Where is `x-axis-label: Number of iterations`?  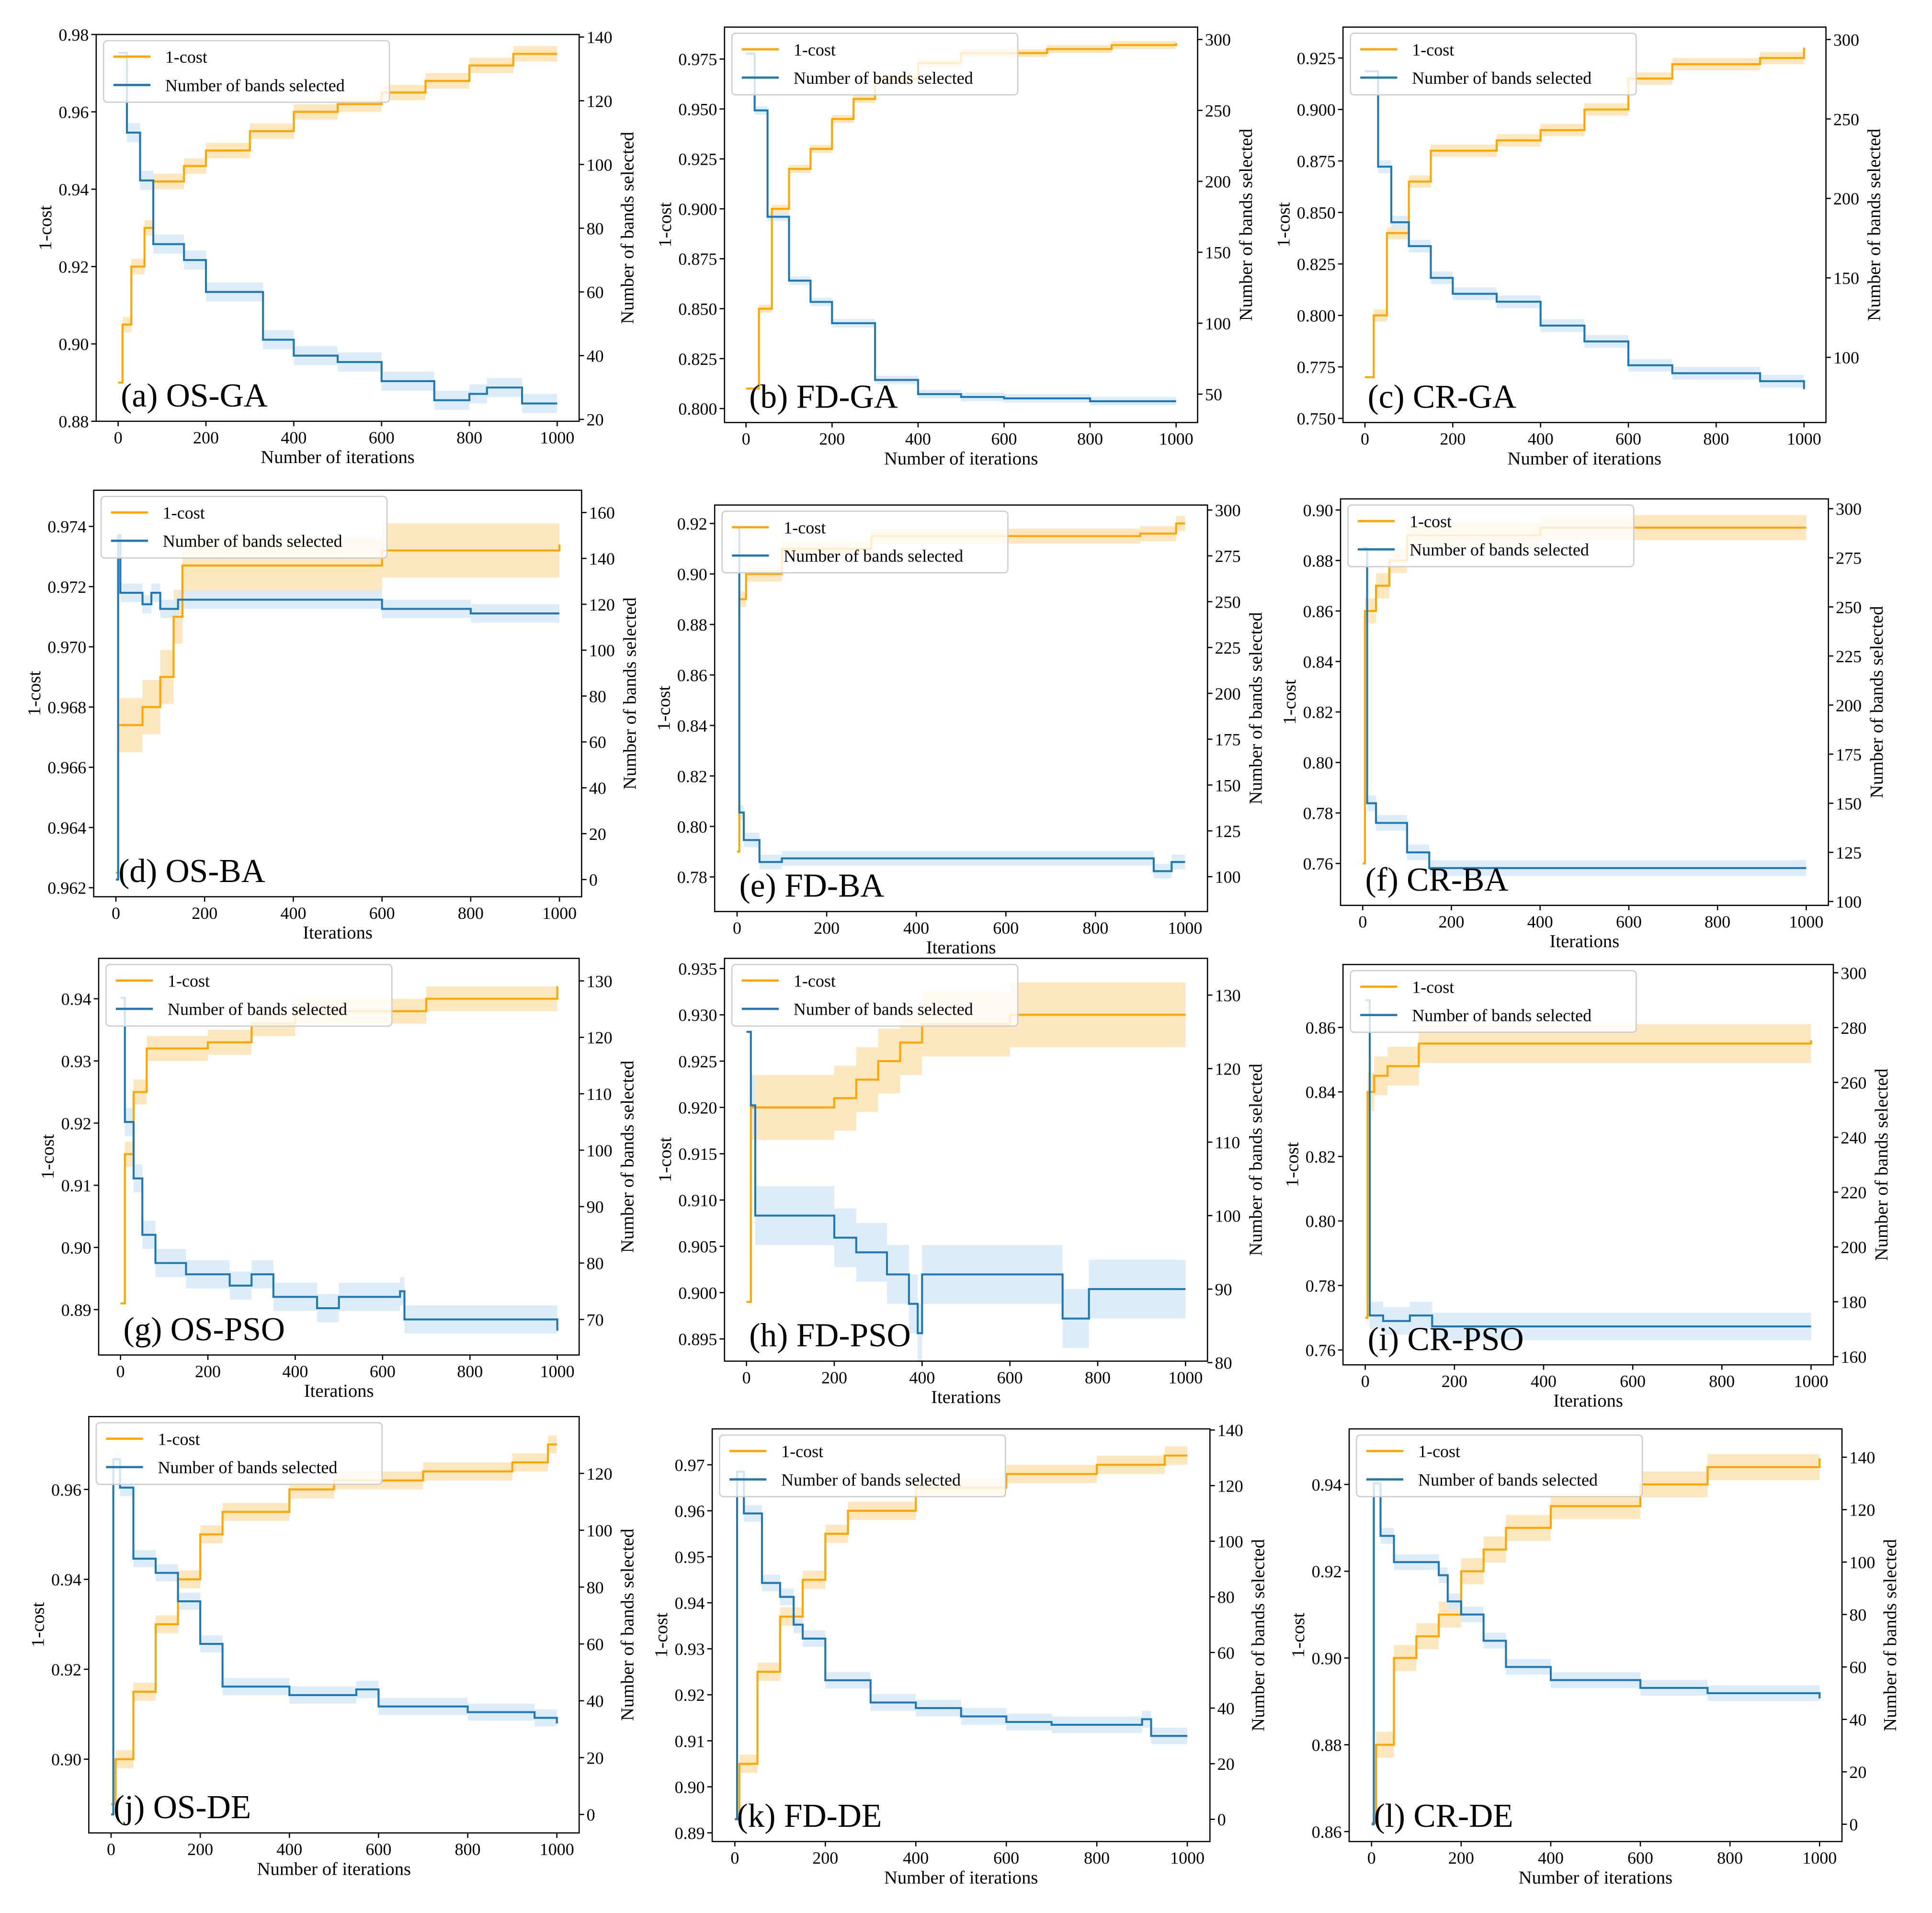 x-axis-label: Number of iterations is located at coordinates (1596, 1878).